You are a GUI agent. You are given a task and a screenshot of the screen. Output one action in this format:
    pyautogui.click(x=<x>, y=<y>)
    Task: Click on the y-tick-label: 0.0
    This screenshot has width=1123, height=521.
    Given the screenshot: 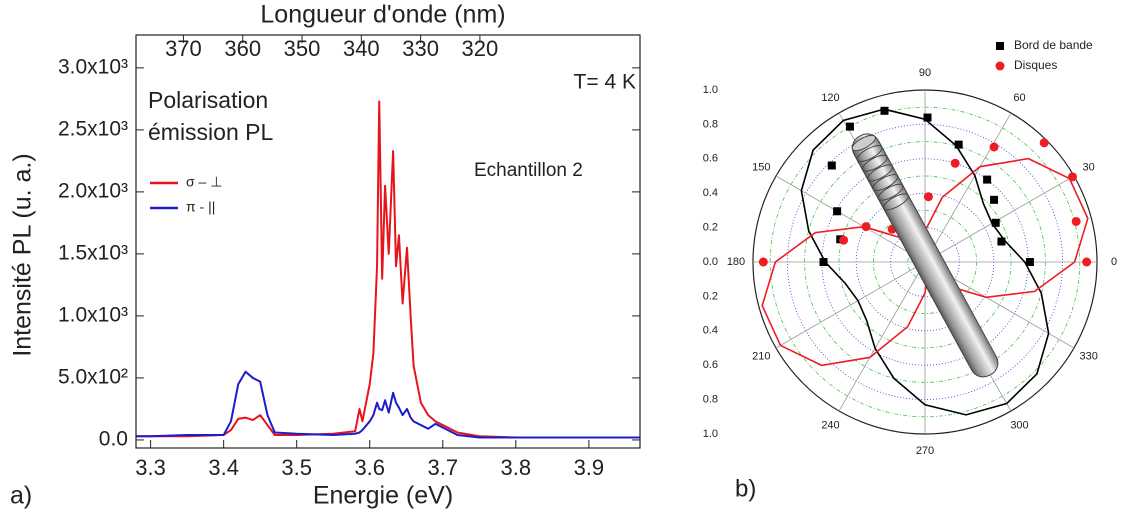 What is the action you would take?
    pyautogui.click(x=113, y=438)
    